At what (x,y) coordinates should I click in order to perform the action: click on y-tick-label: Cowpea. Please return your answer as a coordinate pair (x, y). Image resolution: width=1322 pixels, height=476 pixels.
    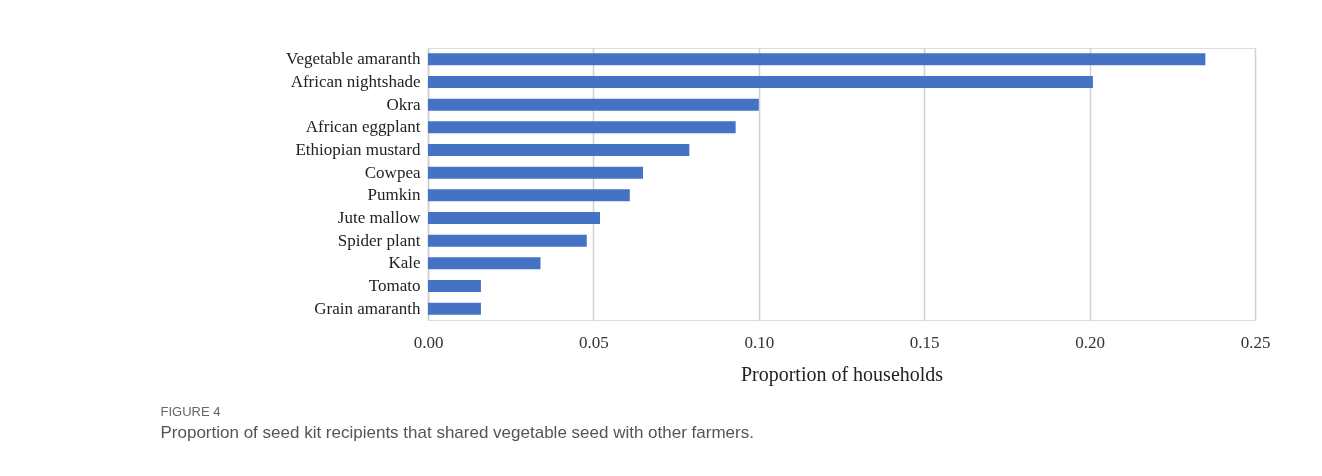
    Looking at the image, I should click on (392, 172).